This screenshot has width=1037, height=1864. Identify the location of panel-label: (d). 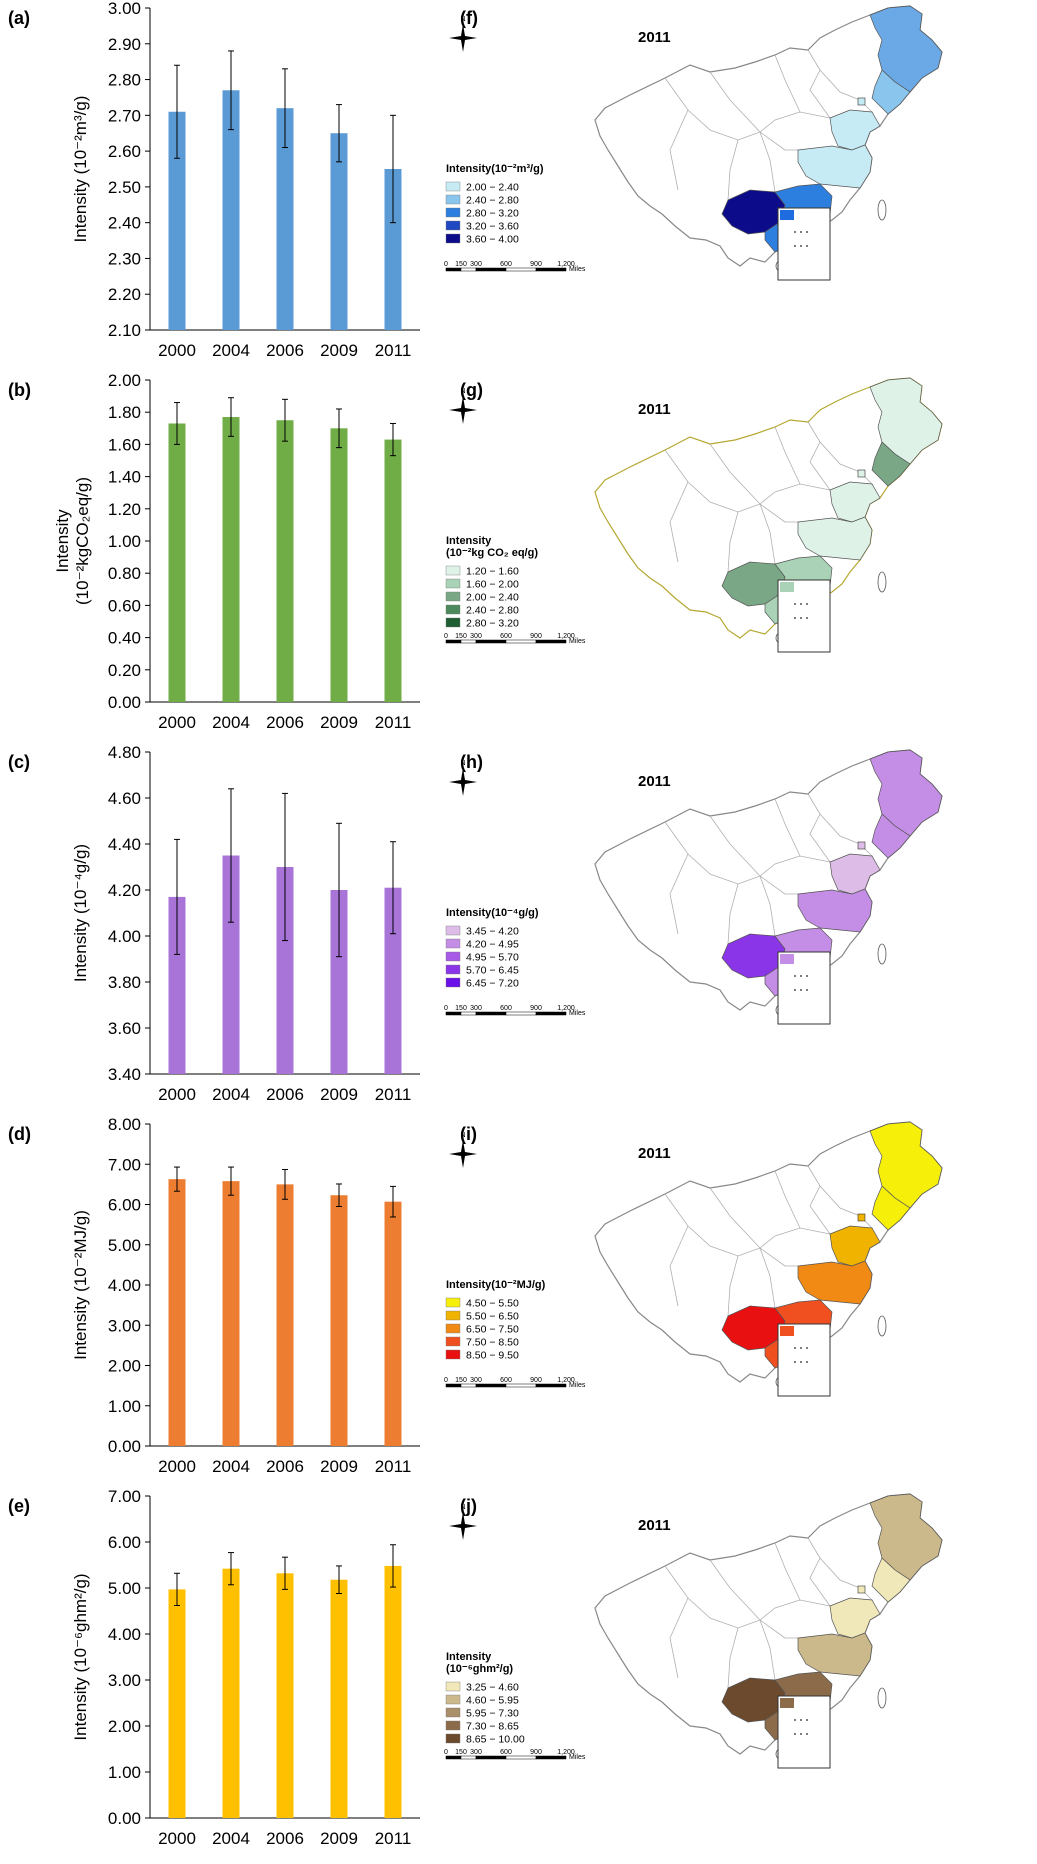
(19, 1134).